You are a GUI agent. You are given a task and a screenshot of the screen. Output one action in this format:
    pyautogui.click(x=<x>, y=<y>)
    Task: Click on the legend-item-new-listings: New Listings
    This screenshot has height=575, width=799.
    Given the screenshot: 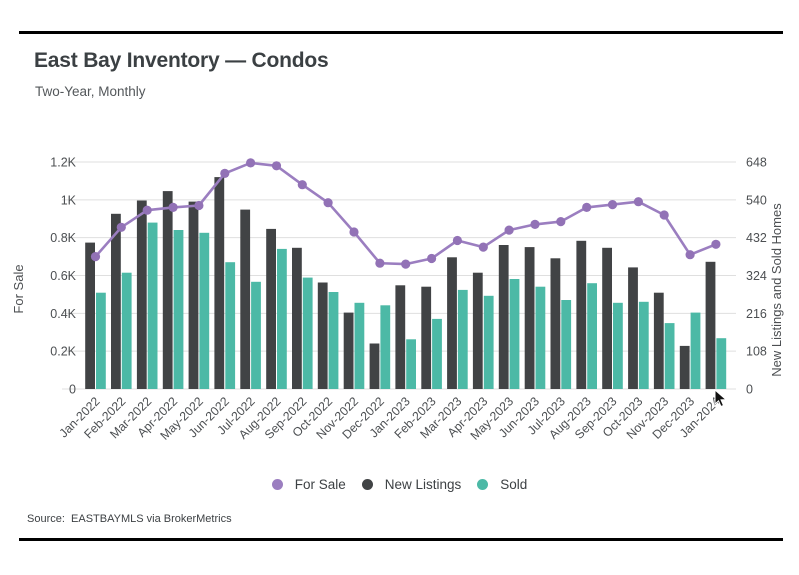 What is the action you would take?
    pyautogui.click(x=411, y=484)
    